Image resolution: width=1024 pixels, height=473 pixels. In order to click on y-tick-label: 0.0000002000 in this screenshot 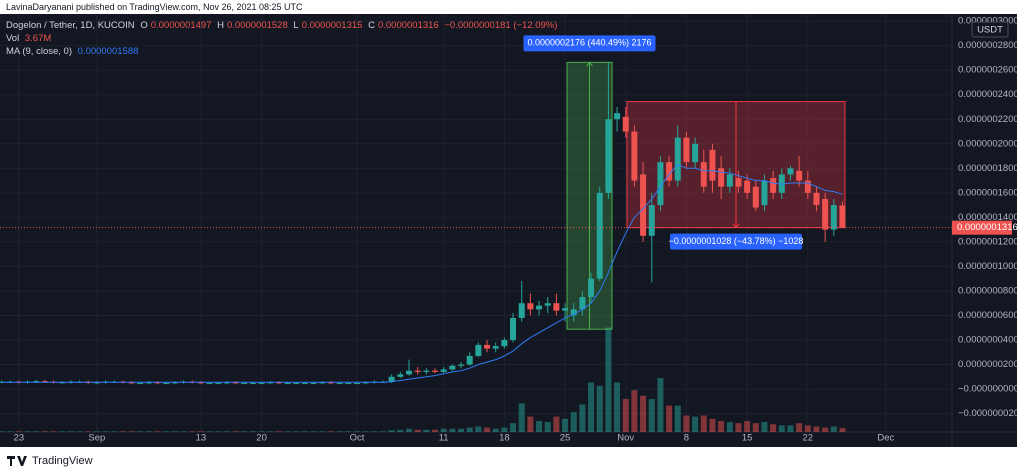, I will do `click(987, 143)`.